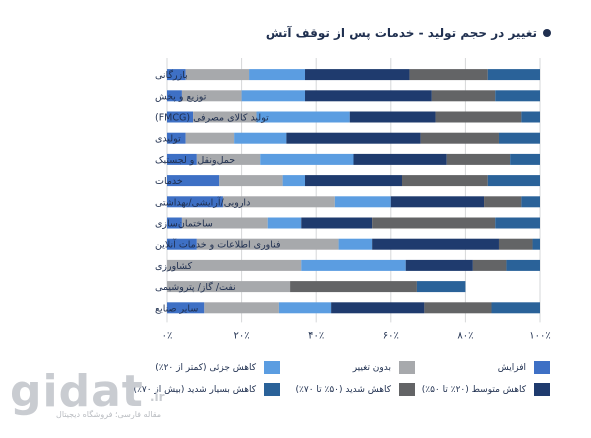 The image size is (591, 438). I want to click on legend-label: افزایش, so click(511, 367).